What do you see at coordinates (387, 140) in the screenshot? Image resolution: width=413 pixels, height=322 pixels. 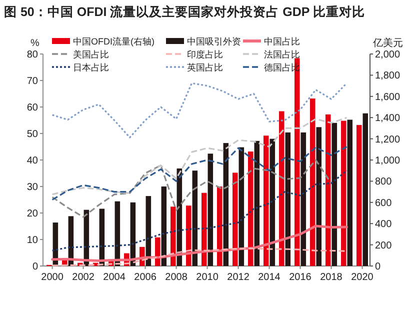 I see `y2-tick-label: 1,200` at bounding box center [387, 140].